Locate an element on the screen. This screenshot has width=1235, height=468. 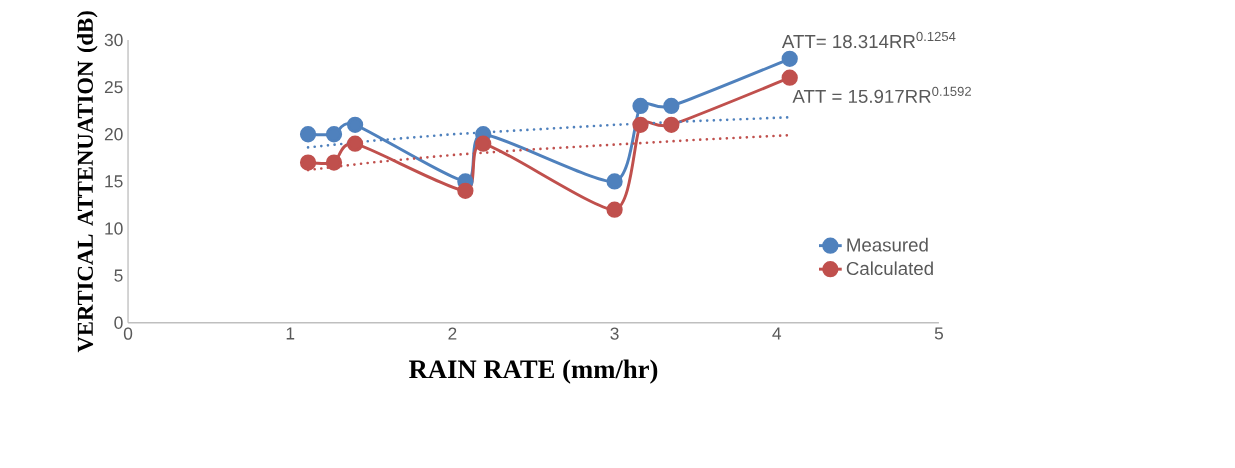
y-tick-label: 10 is located at coordinates (114, 228).